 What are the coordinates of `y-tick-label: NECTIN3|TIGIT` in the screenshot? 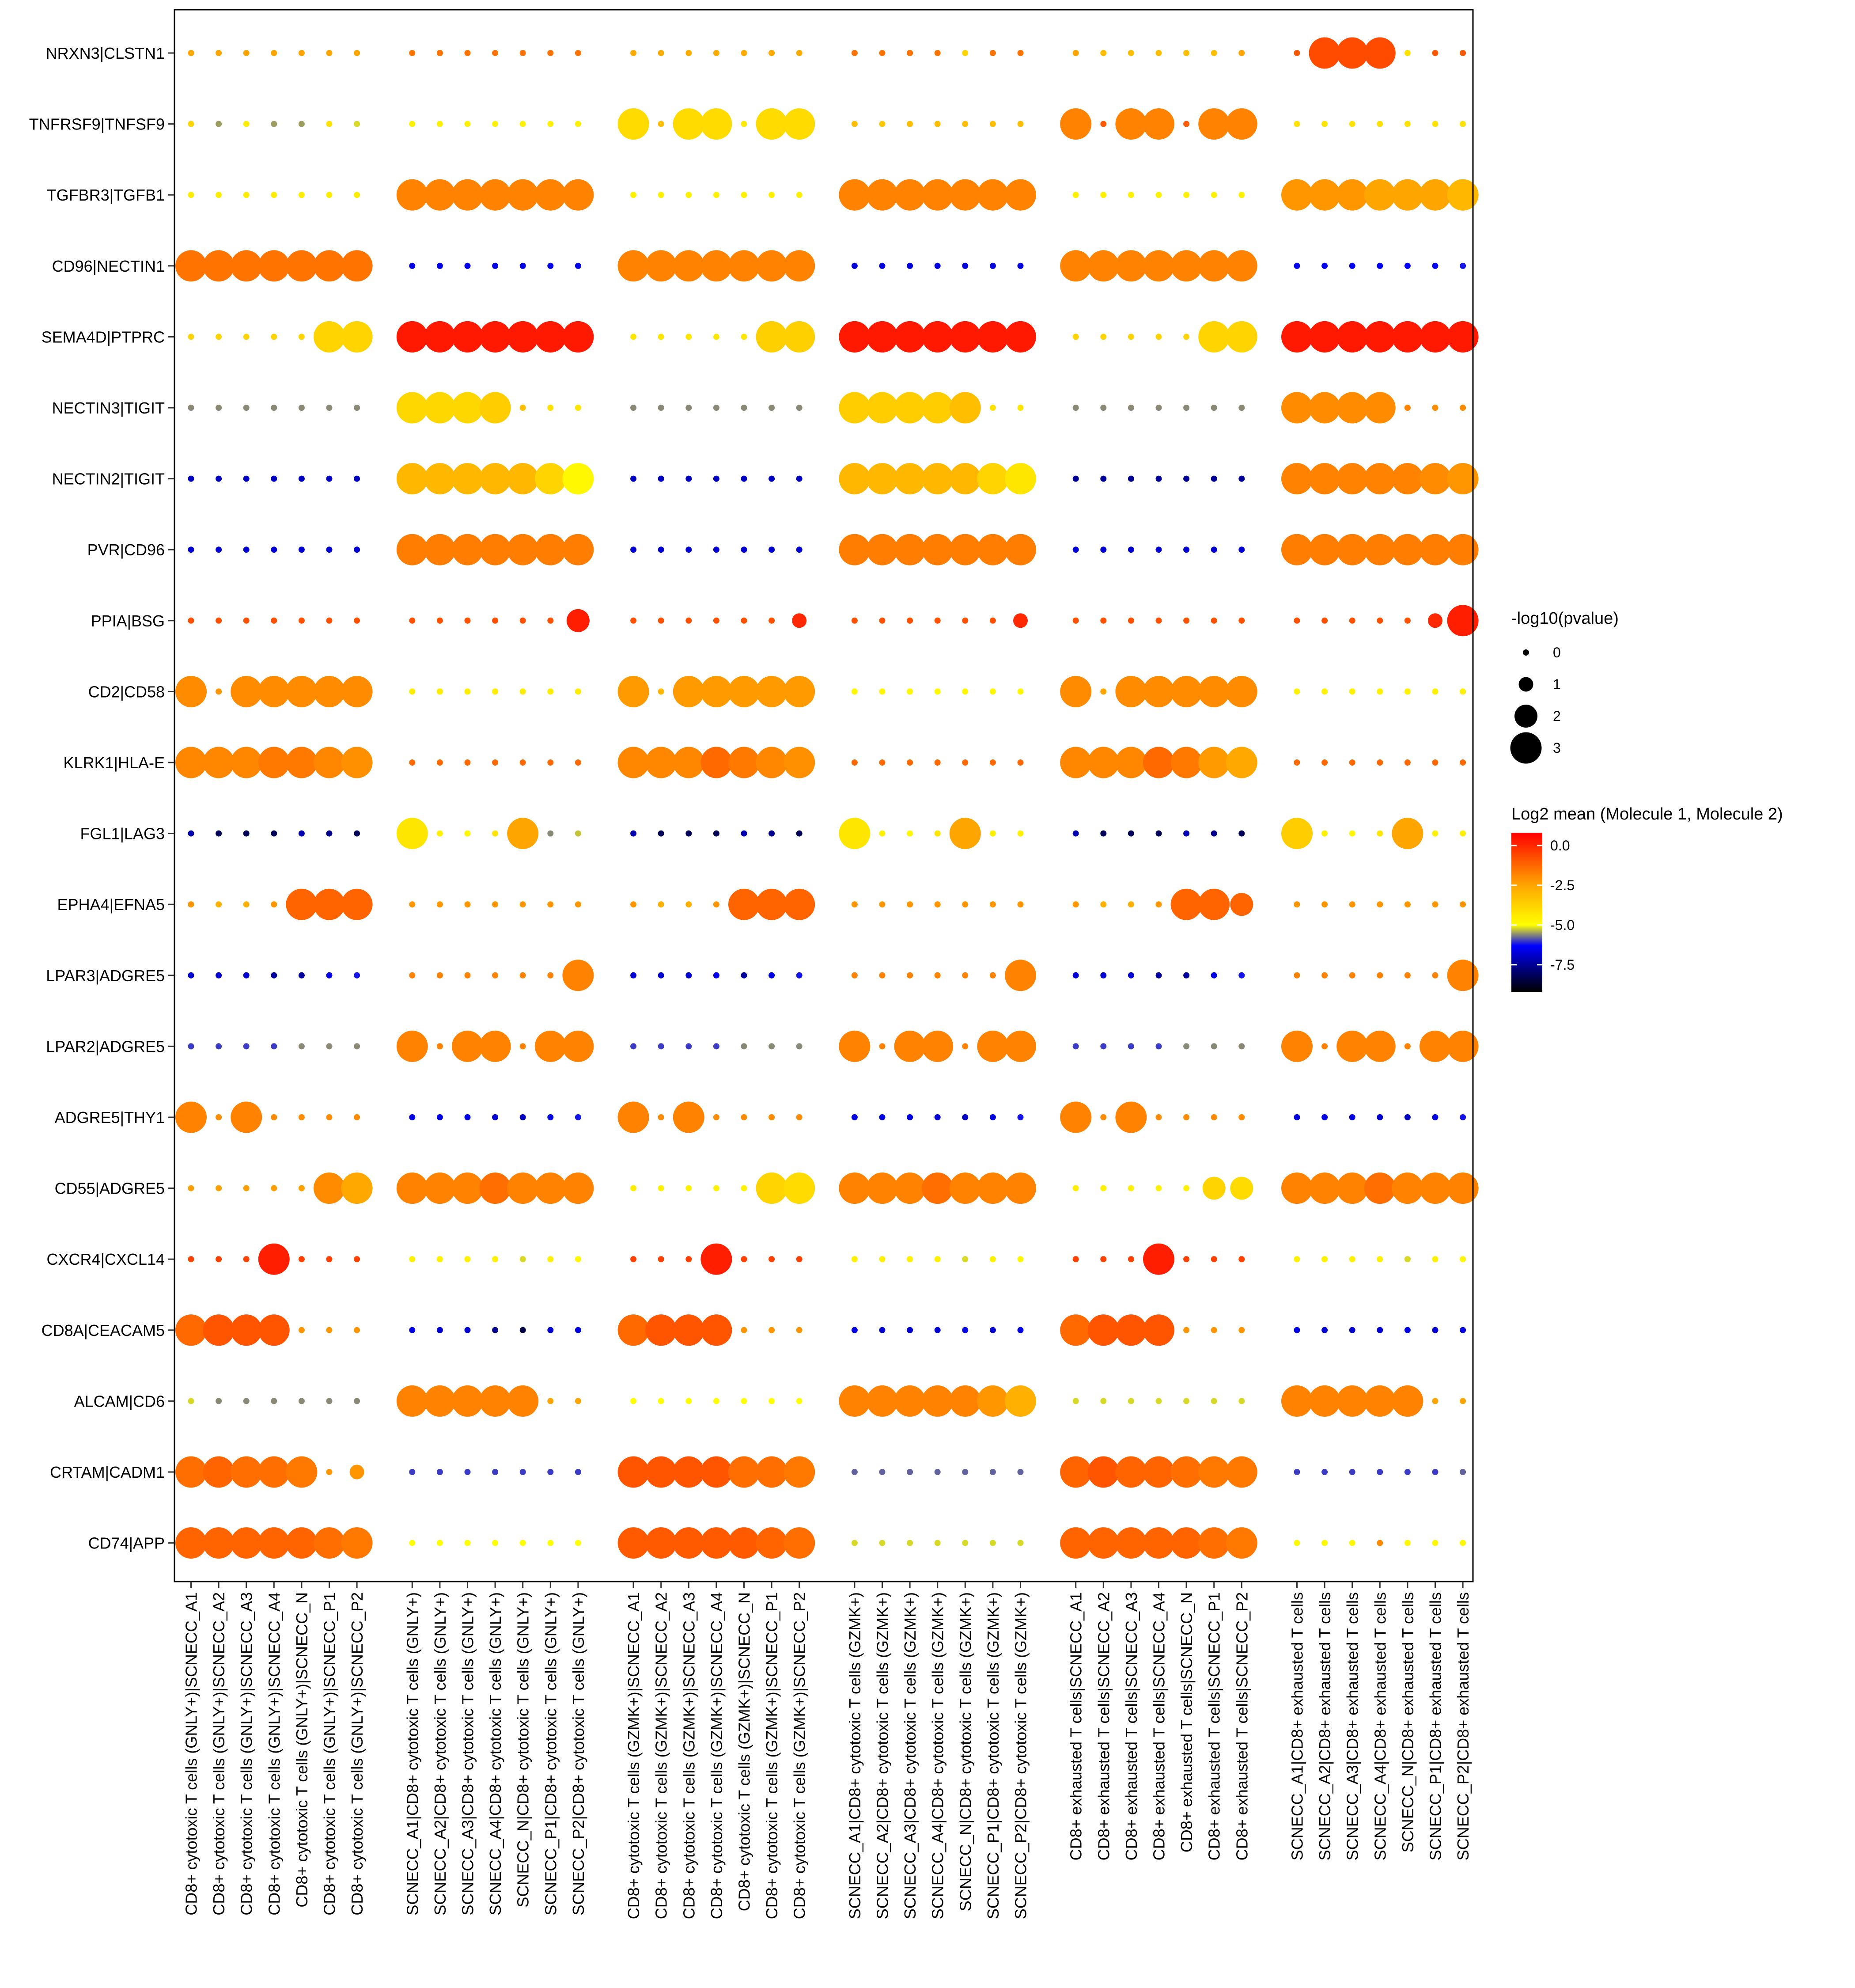 It's located at (108, 408).